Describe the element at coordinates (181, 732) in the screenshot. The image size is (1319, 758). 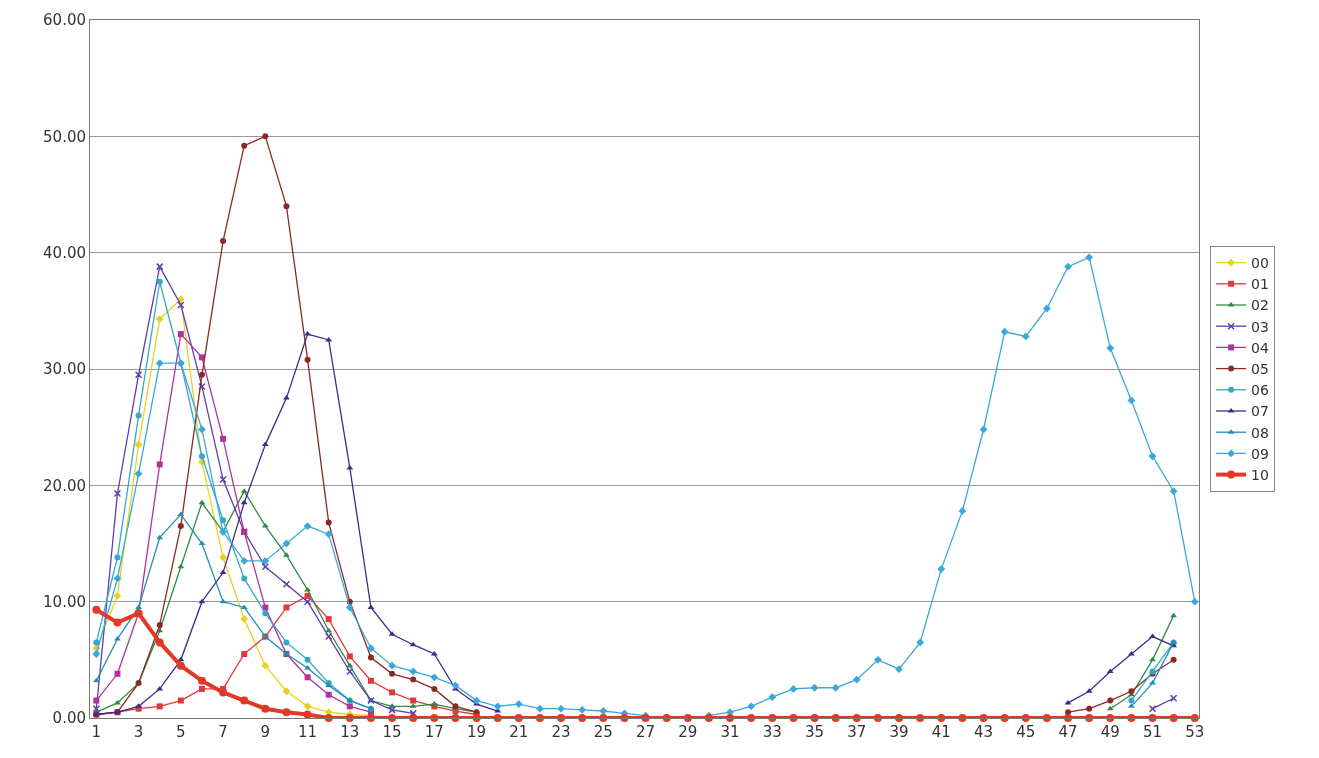
I see `x-tick-label: 5` at that location.